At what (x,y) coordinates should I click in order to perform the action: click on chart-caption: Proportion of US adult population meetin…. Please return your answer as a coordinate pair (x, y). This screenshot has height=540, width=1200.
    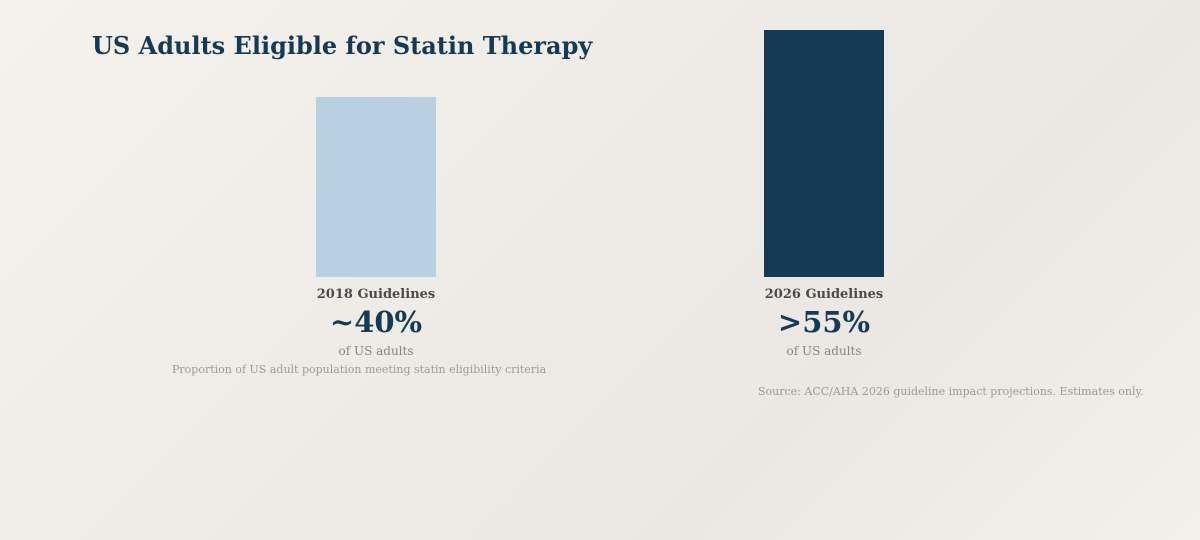
    Looking at the image, I should click on (359, 369).